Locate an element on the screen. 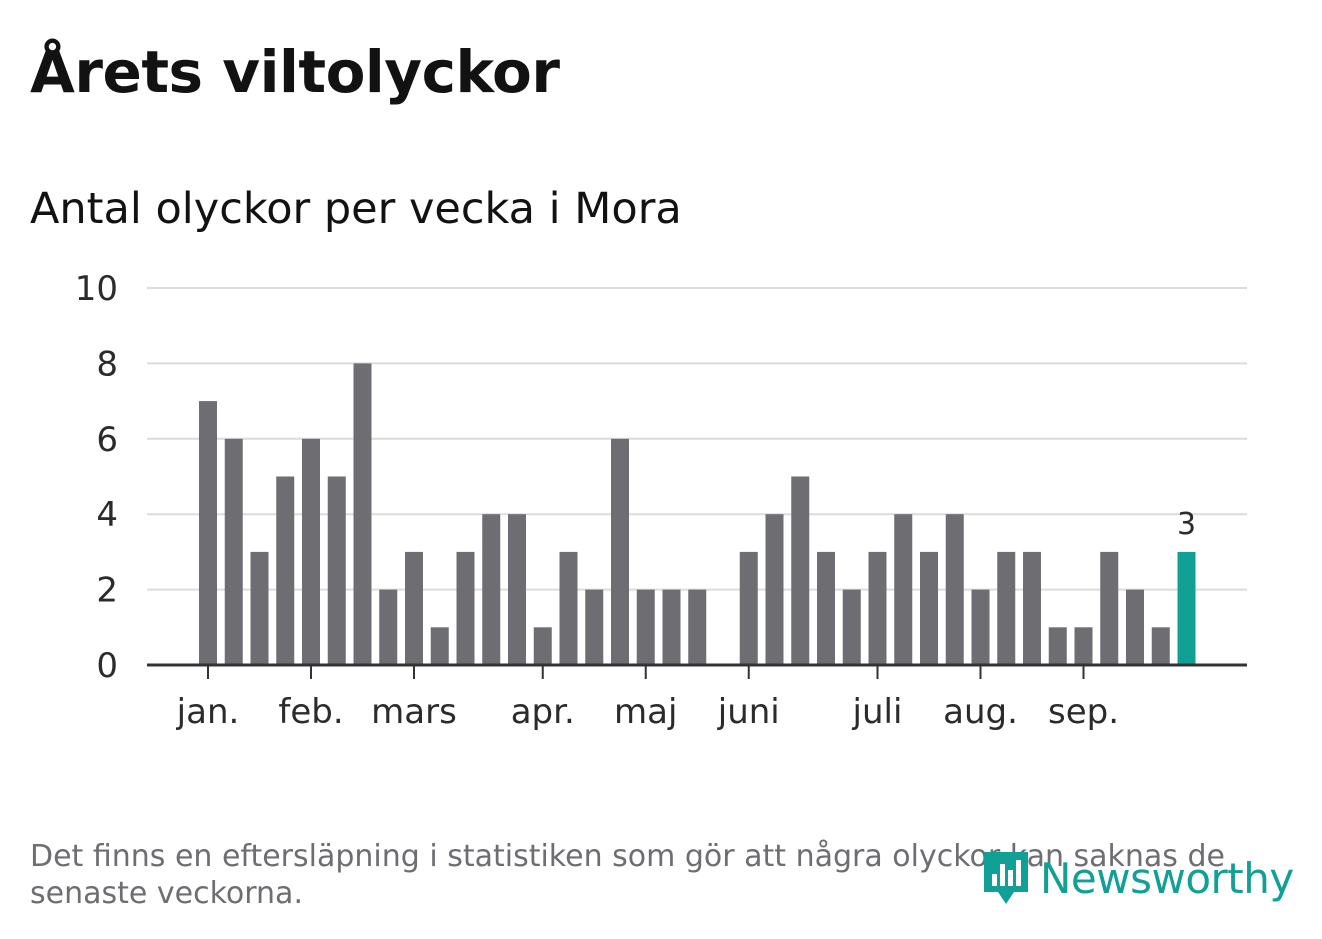 The height and width of the screenshot is (939, 1322). x-tick-label: jan. is located at coordinates (208, 712).